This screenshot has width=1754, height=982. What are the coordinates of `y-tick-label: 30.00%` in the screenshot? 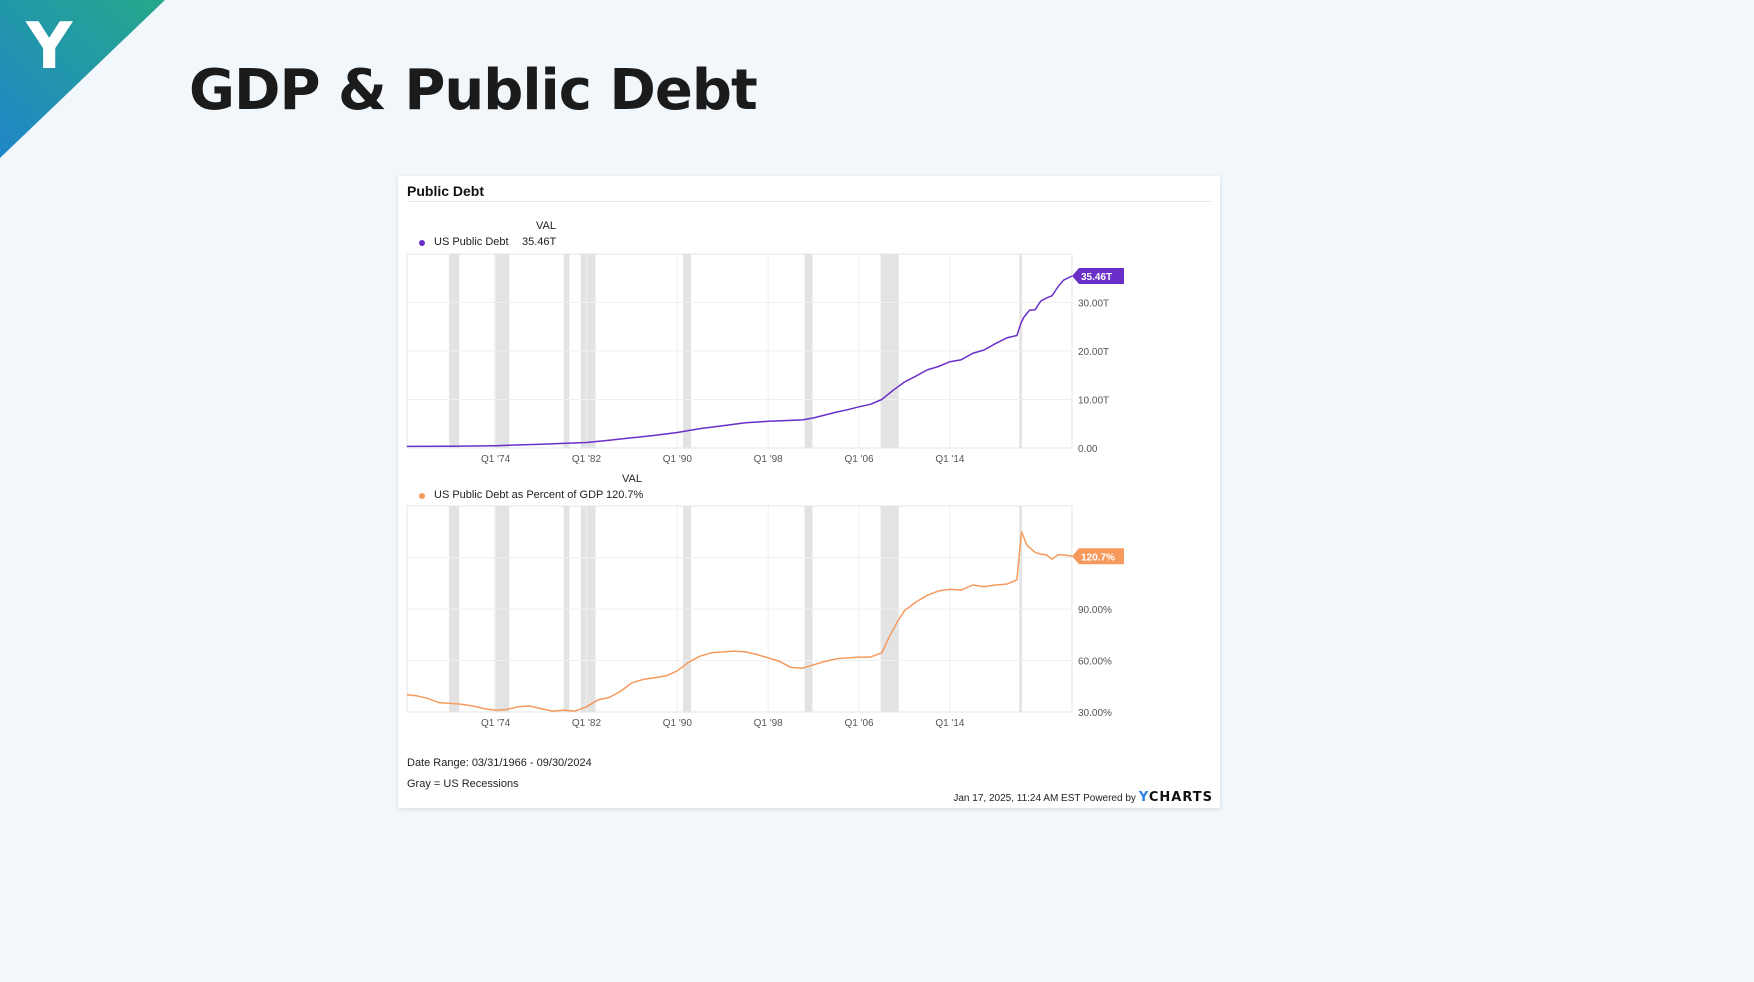 It's located at (1095, 713).